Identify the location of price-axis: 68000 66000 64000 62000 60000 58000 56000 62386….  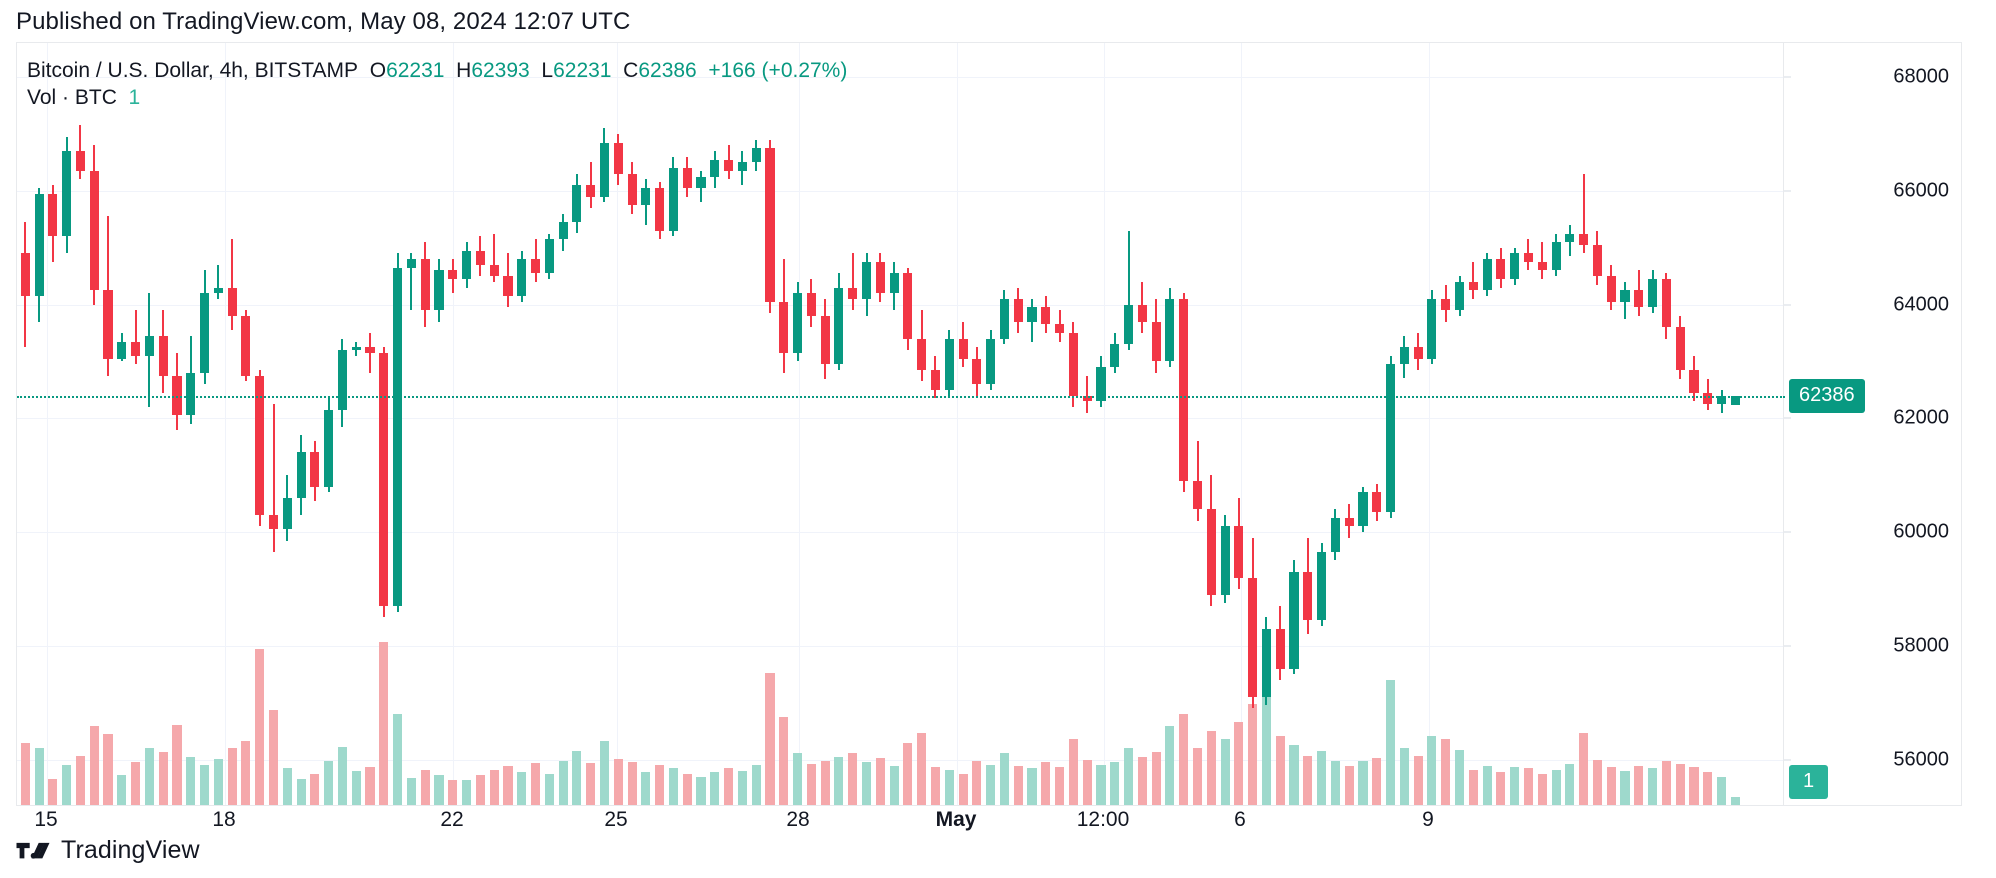
(1872, 424).